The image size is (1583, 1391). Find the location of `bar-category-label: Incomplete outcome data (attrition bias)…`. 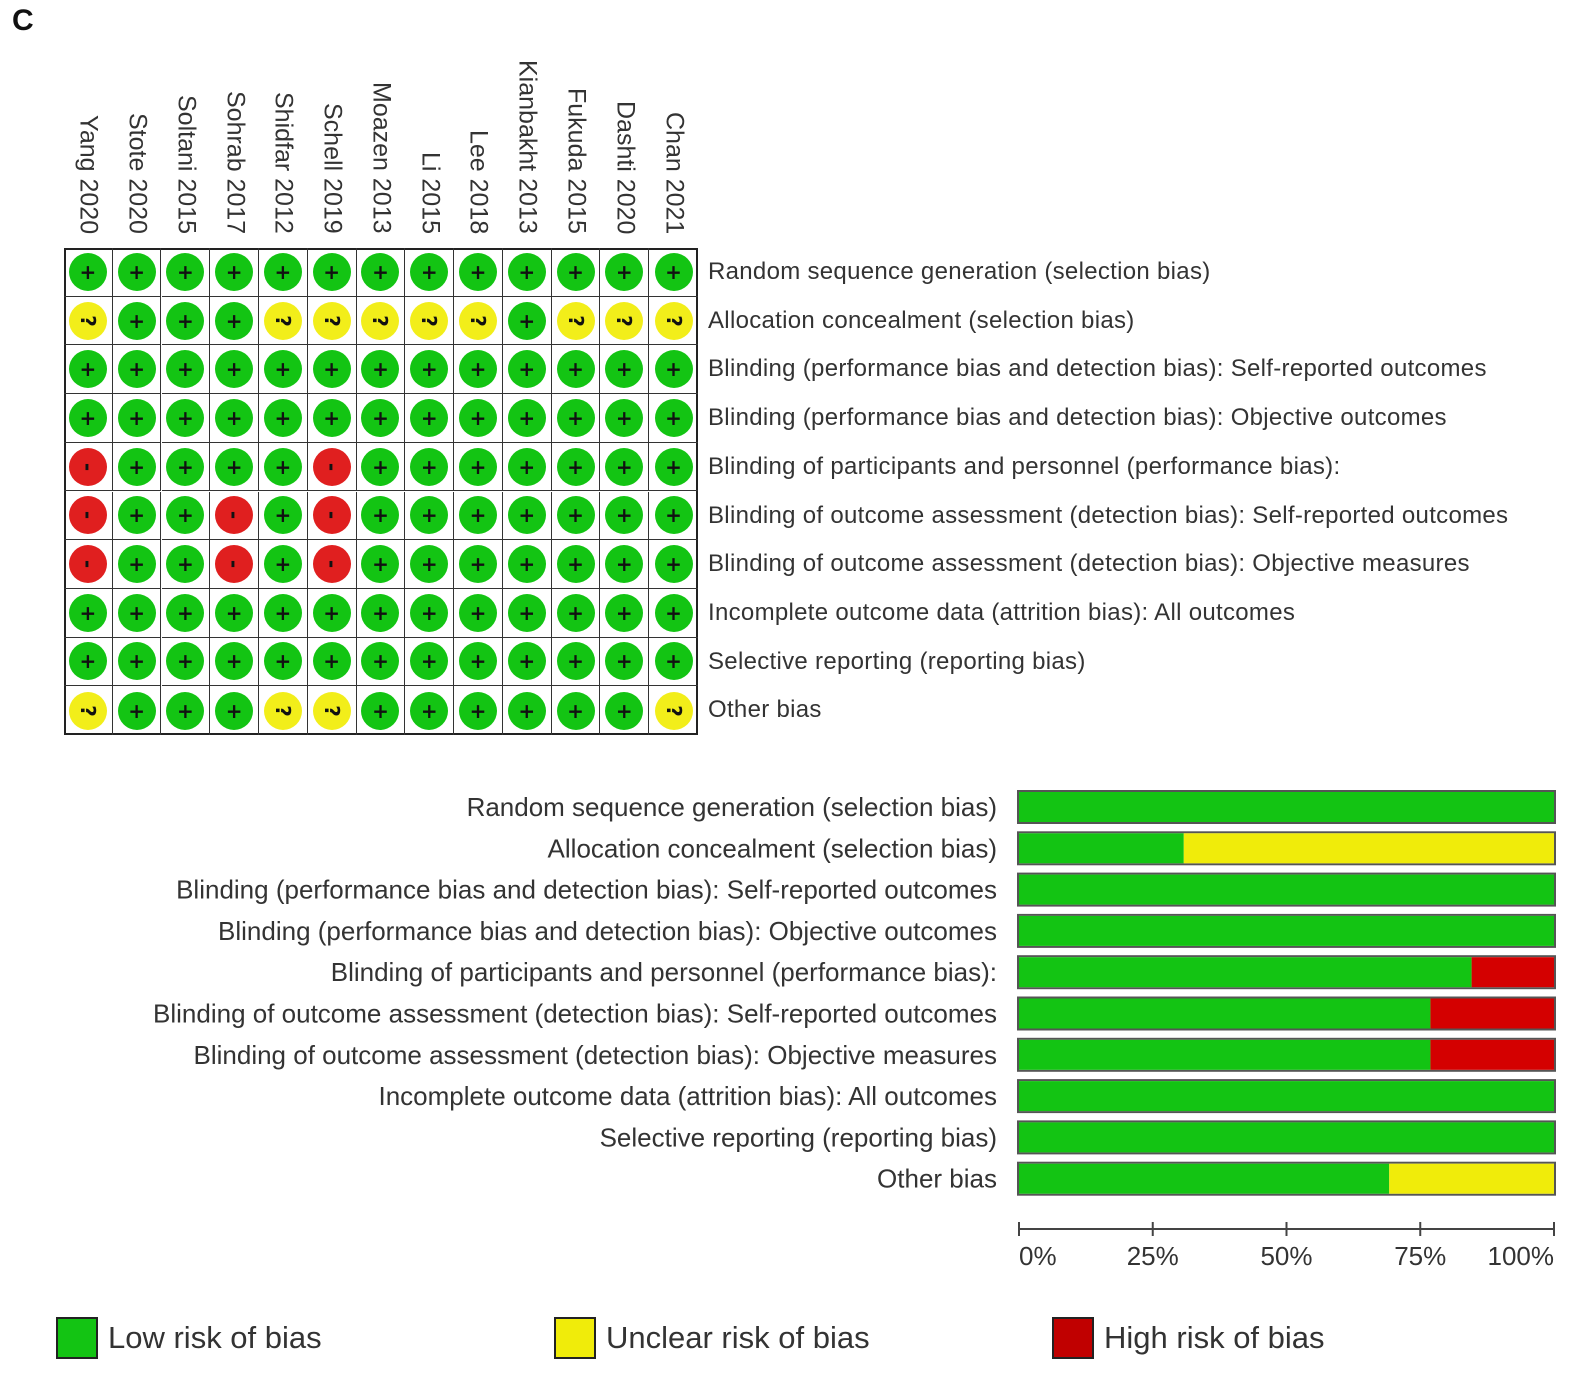

bar-category-label: Incomplete outcome data (attrition bias)… is located at coordinates (687, 1096).